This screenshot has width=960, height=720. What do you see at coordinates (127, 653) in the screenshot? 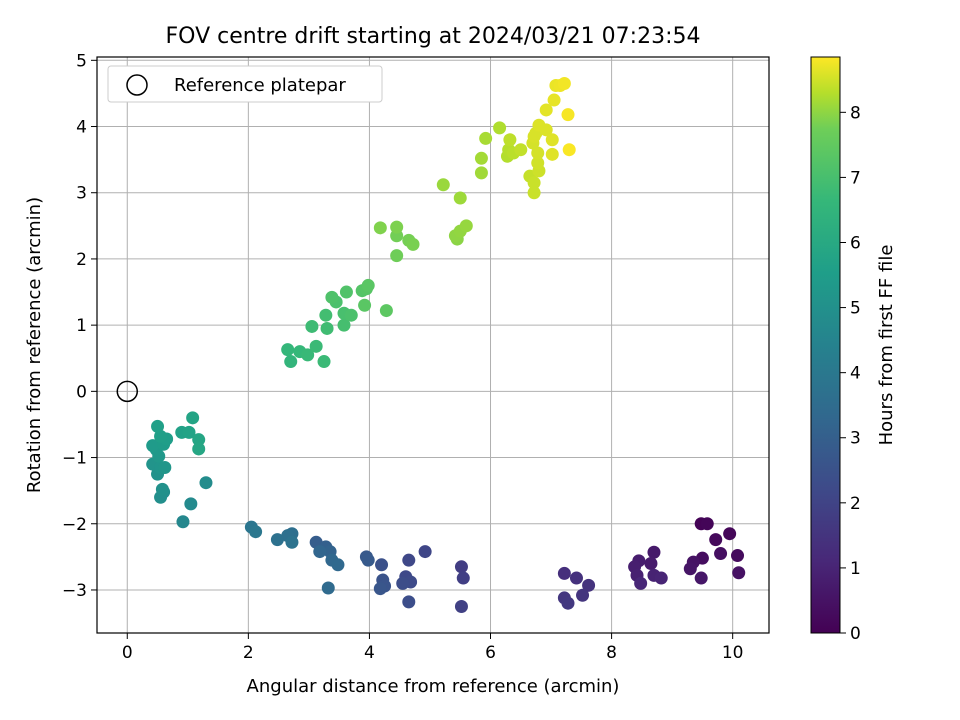
I see `x-tick-label: 0` at bounding box center [127, 653].